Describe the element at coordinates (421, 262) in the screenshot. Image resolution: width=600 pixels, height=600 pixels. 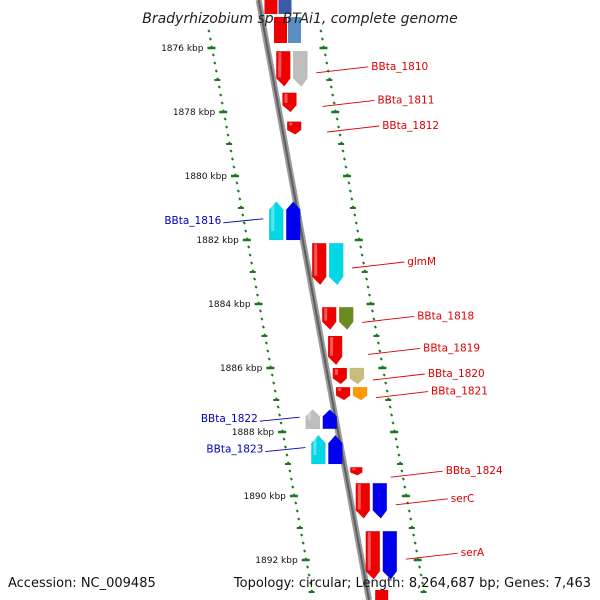
I see `gene-label: glmM` at that location.